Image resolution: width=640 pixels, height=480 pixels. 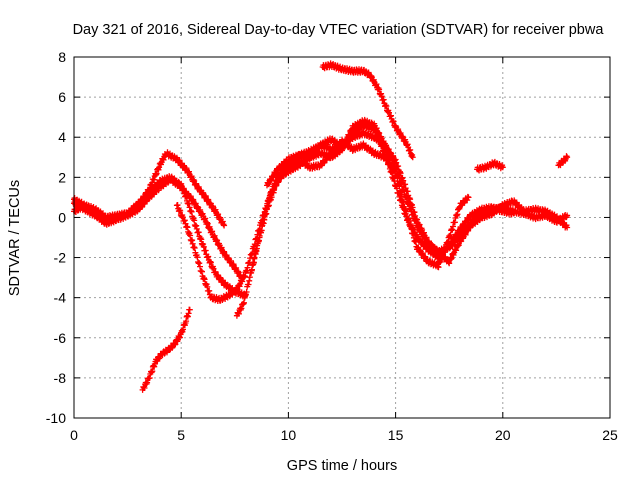 I want to click on x-tick-label: 10, so click(x=289, y=435).